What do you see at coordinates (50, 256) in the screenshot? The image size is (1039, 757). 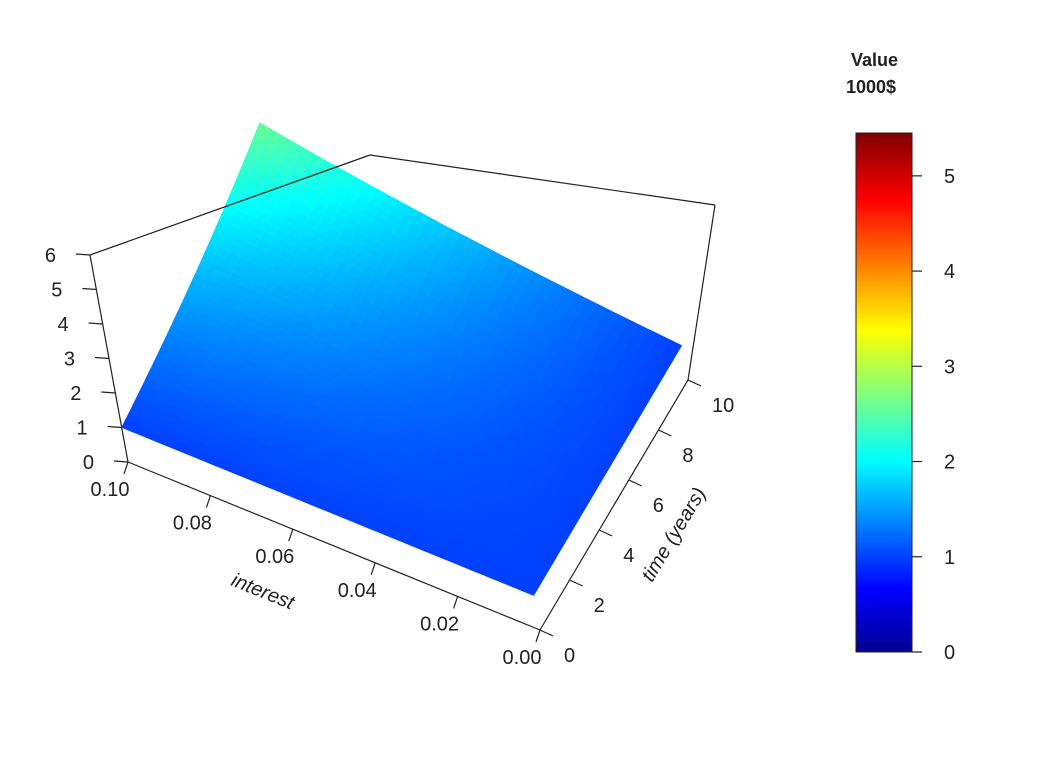 I see `z-tick-label: 6` at bounding box center [50, 256].